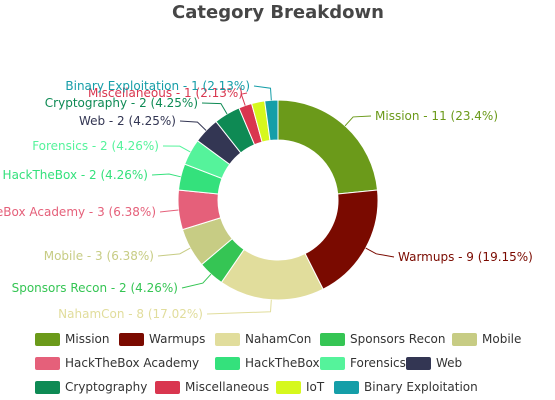 The height and width of the screenshot is (400, 555). Describe the element at coordinates (239, 307) in the screenshot. I see `label-line-nahamcon` at that location.